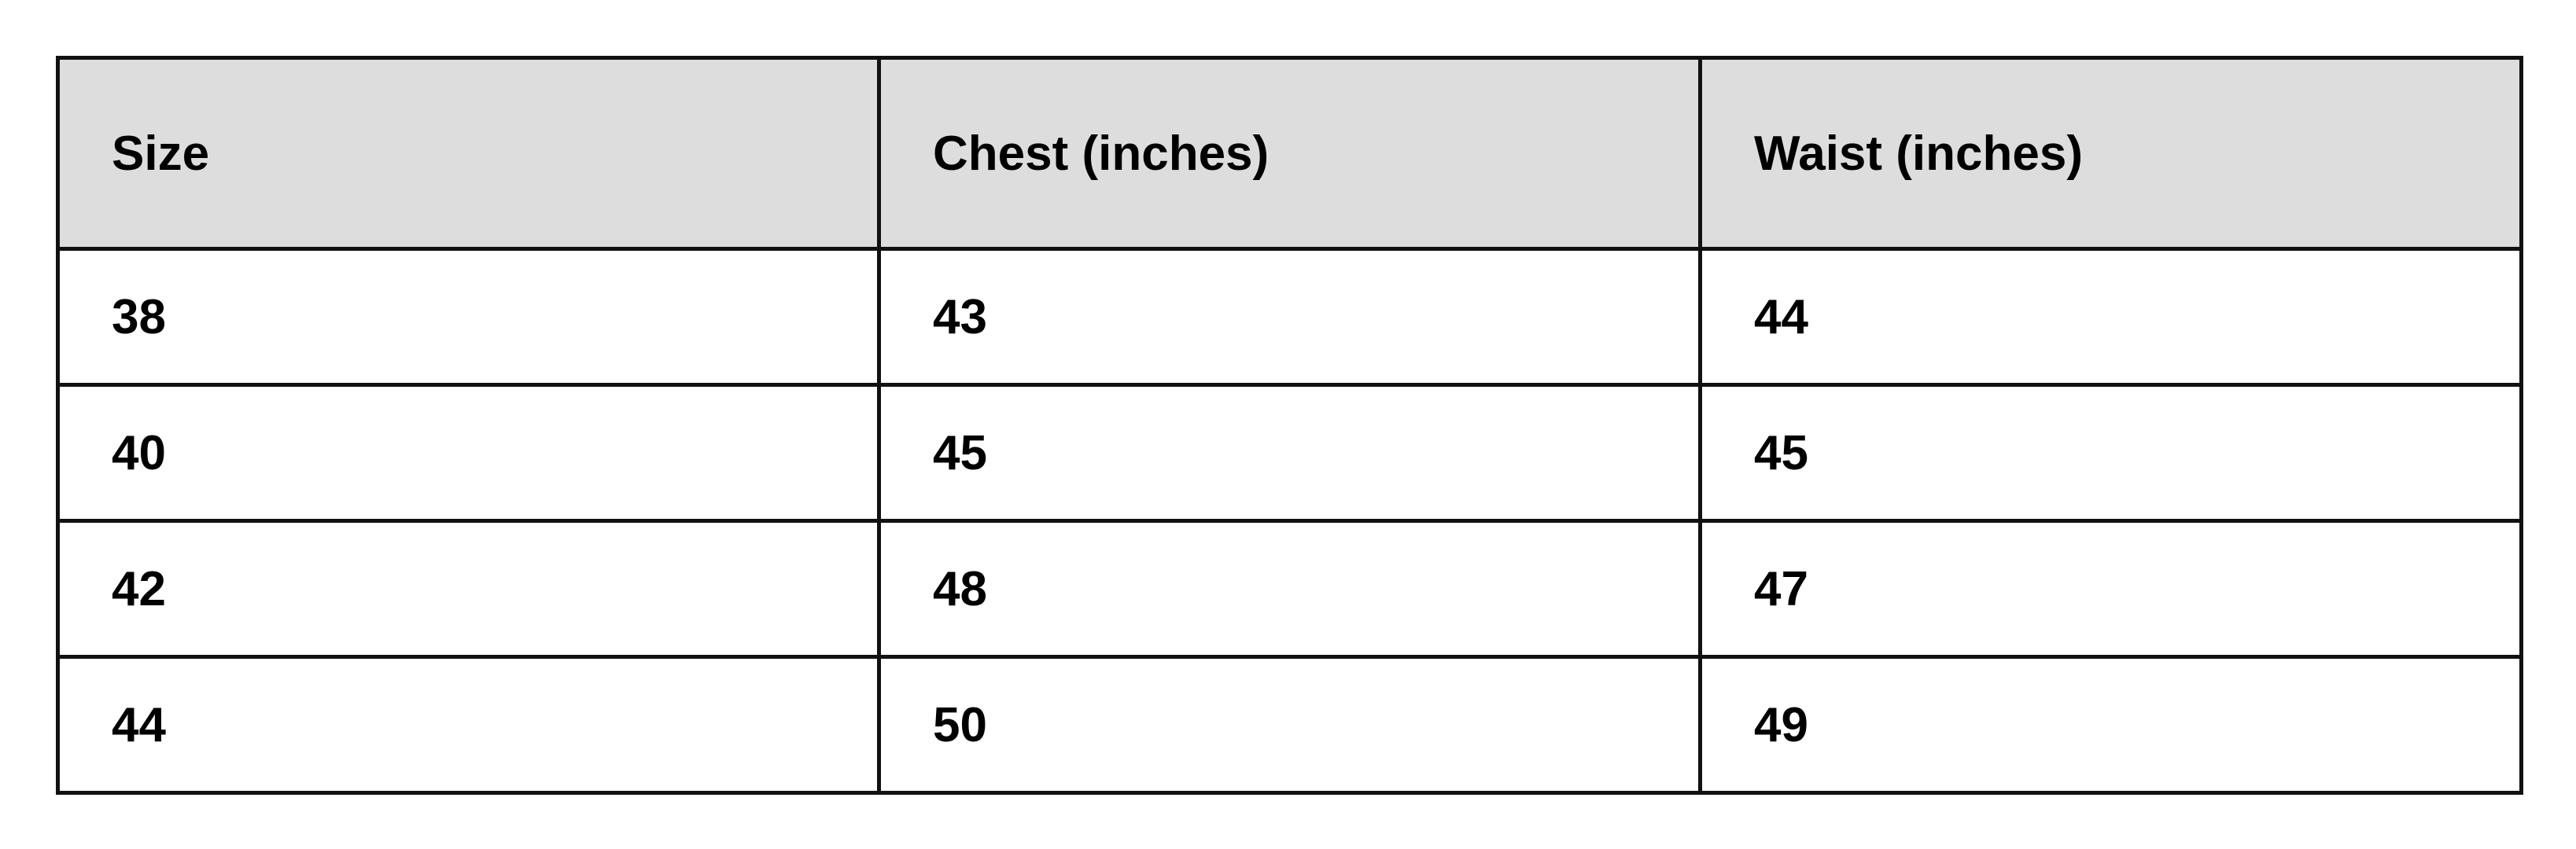  I want to click on cell-chest: 50, so click(1289, 725).